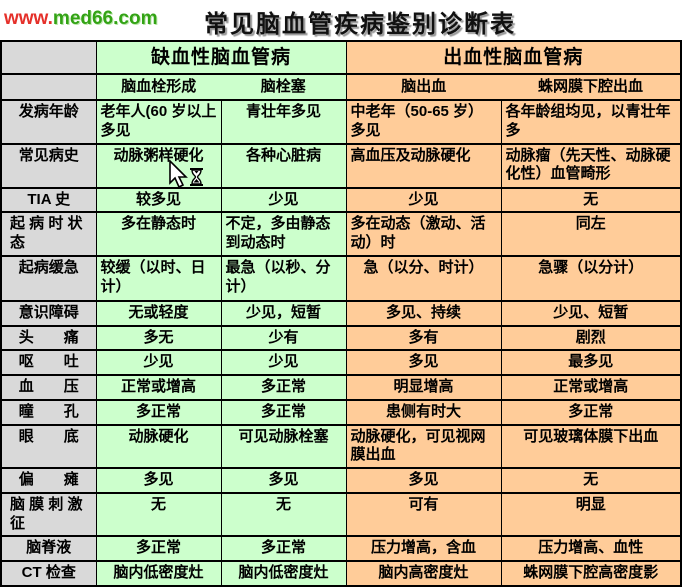  Describe the element at coordinates (283, 446) in the screenshot. I see `table-cell: 可见动脉栓塞` at that location.